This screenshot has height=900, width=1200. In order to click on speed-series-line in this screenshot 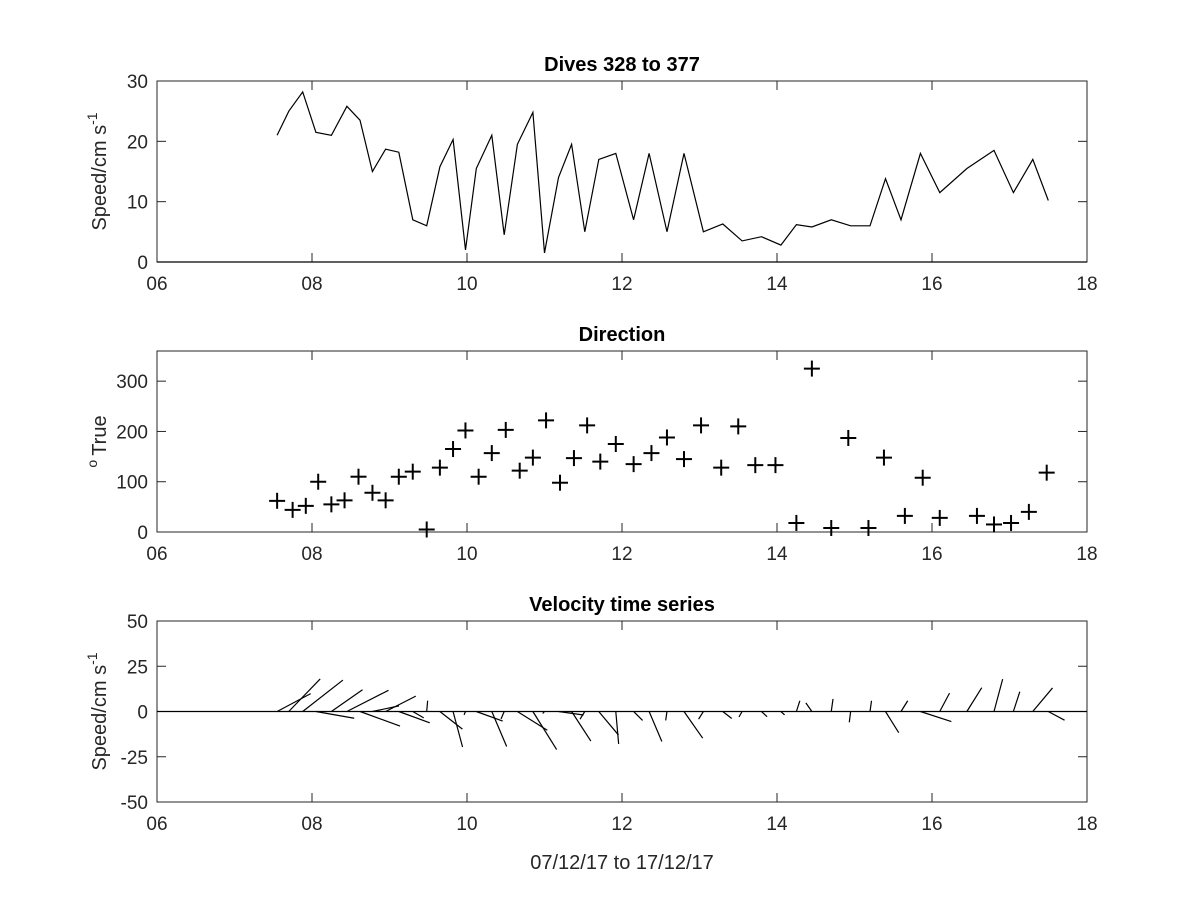, I will do `click(662, 172)`.